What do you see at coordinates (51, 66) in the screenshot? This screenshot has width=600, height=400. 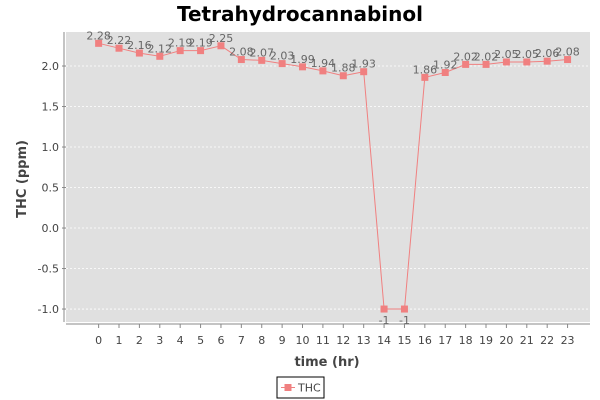 I see `y-tick-label: 2.0` at bounding box center [51, 66].